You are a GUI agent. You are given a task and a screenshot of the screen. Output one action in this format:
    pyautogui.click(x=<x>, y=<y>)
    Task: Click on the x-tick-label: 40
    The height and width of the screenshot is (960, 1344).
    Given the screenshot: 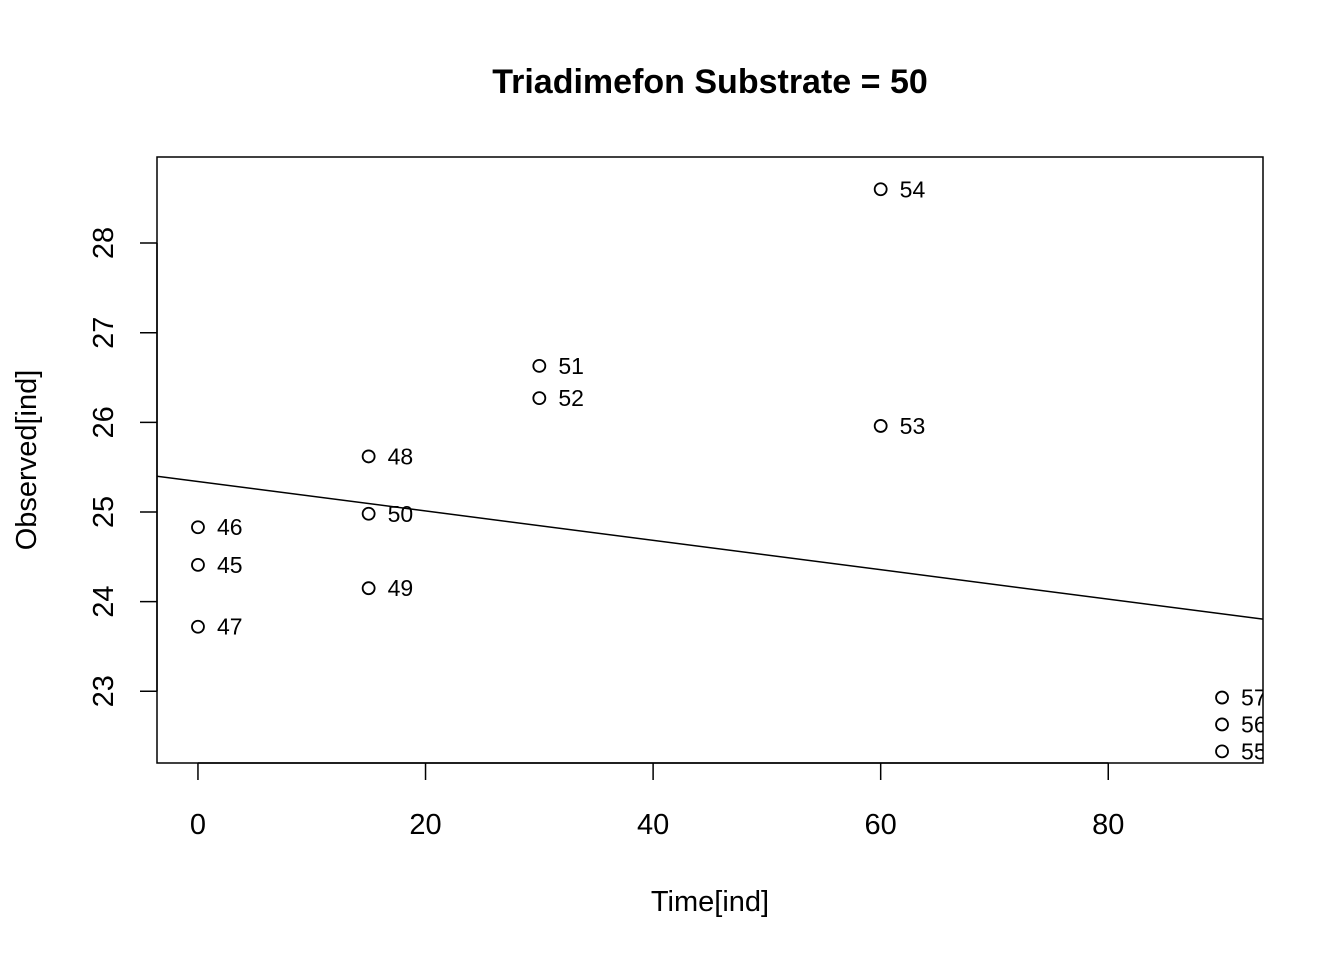 What is the action you would take?
    pyautogui.click(x=653, y=825)
    